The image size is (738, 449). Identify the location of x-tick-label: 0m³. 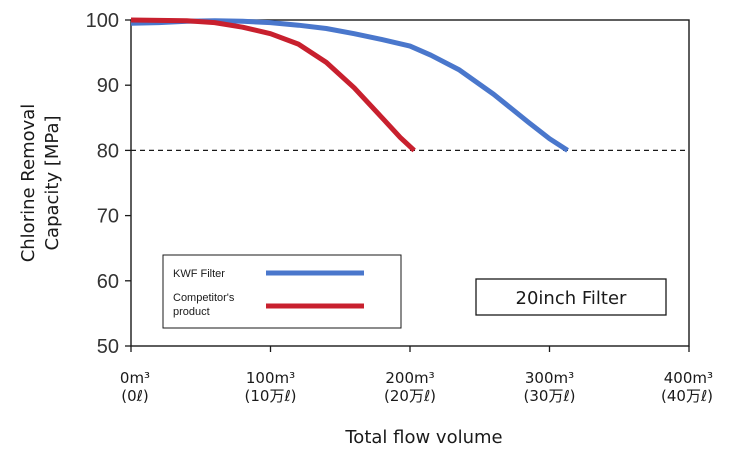
(135, 378).